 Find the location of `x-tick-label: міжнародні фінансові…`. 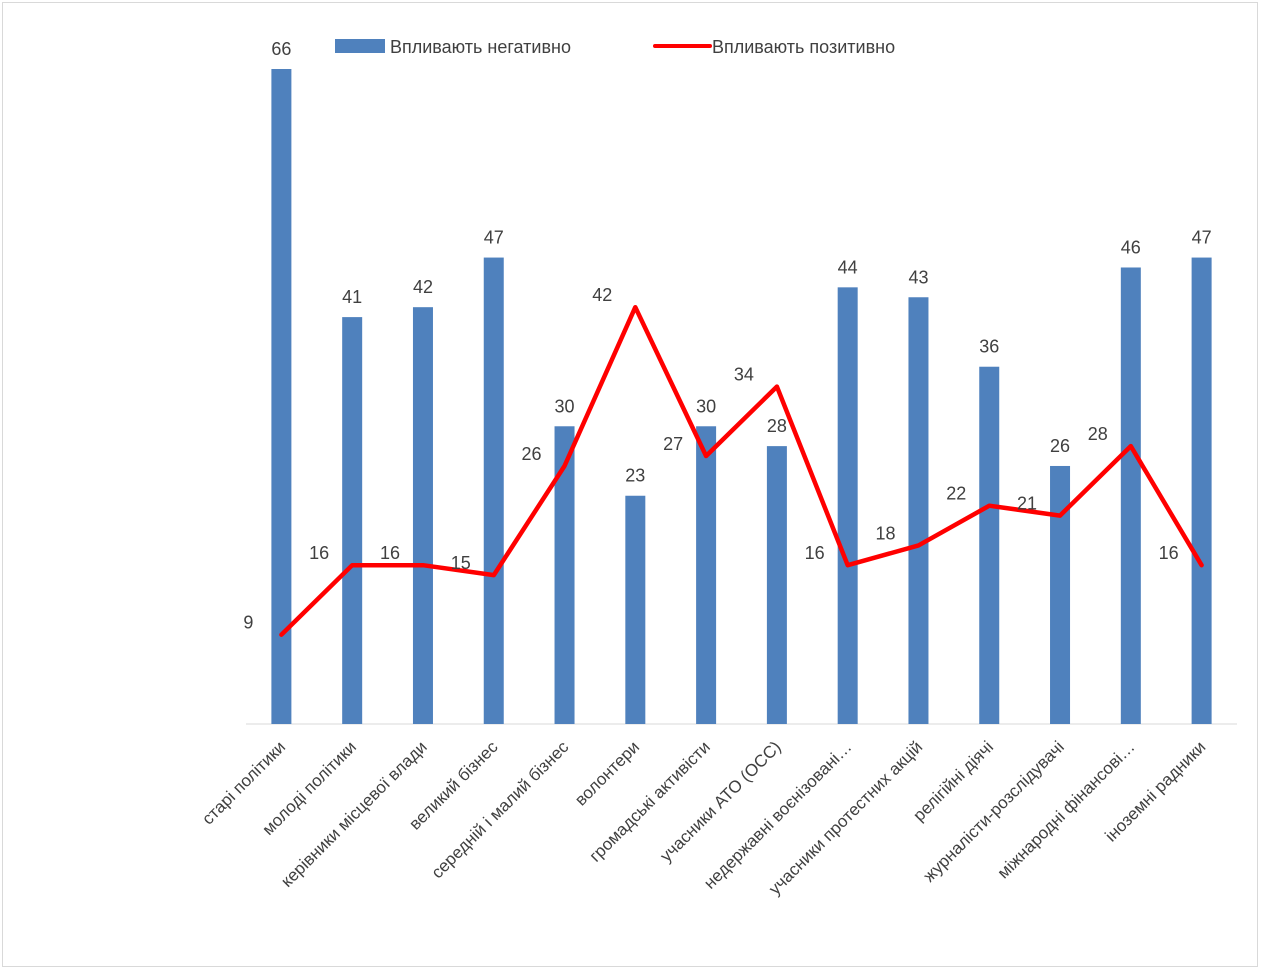

x-tick-label: міжнародні фінансові… is located at coordinates (1066, 809).